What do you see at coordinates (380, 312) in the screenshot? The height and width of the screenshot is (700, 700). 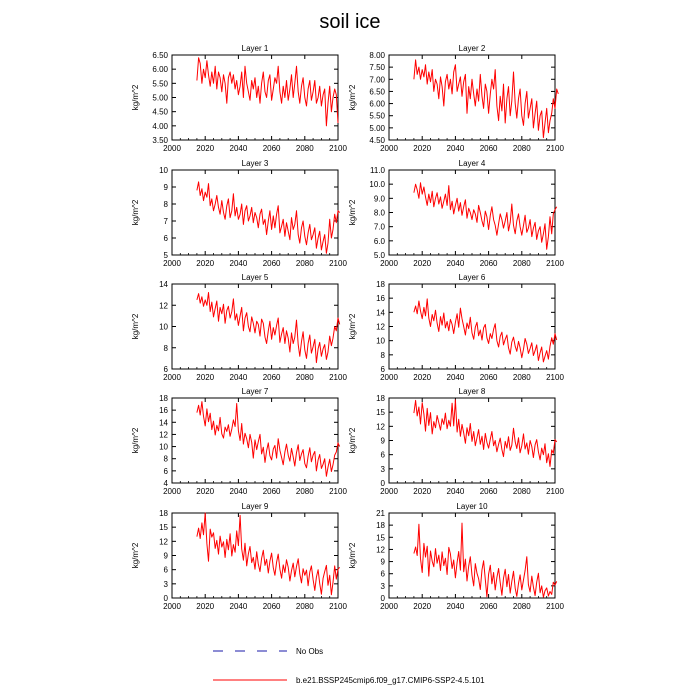 I see `y-tick-label: 14` at bounding box center [380, 312].